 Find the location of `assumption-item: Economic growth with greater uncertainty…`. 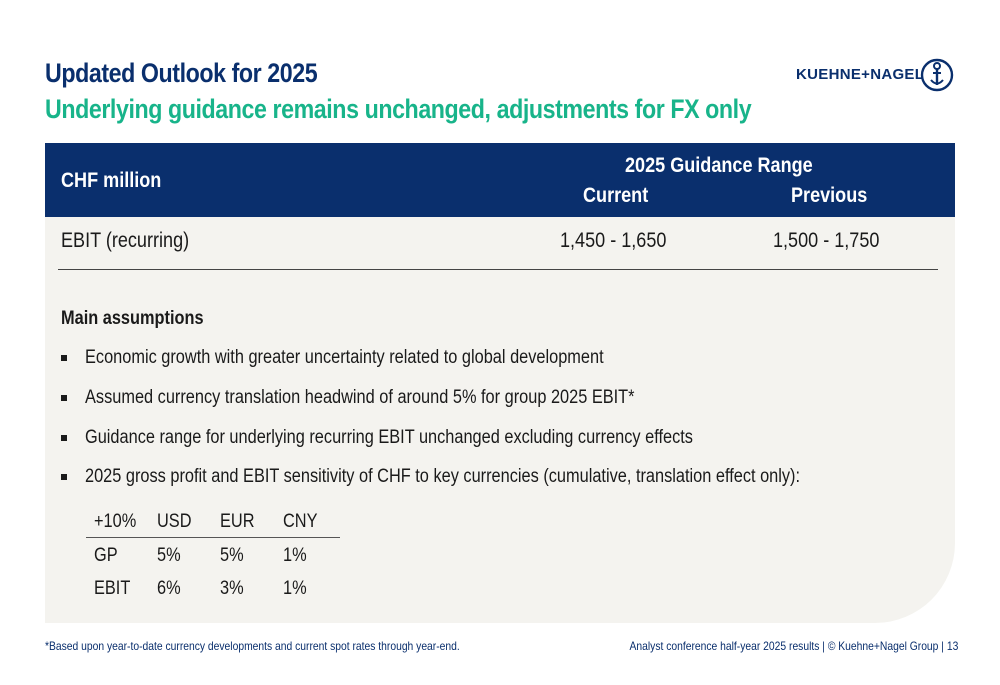

assumption-item: Economic growth with greater uncertainty… is located at coordinates (501, 359).